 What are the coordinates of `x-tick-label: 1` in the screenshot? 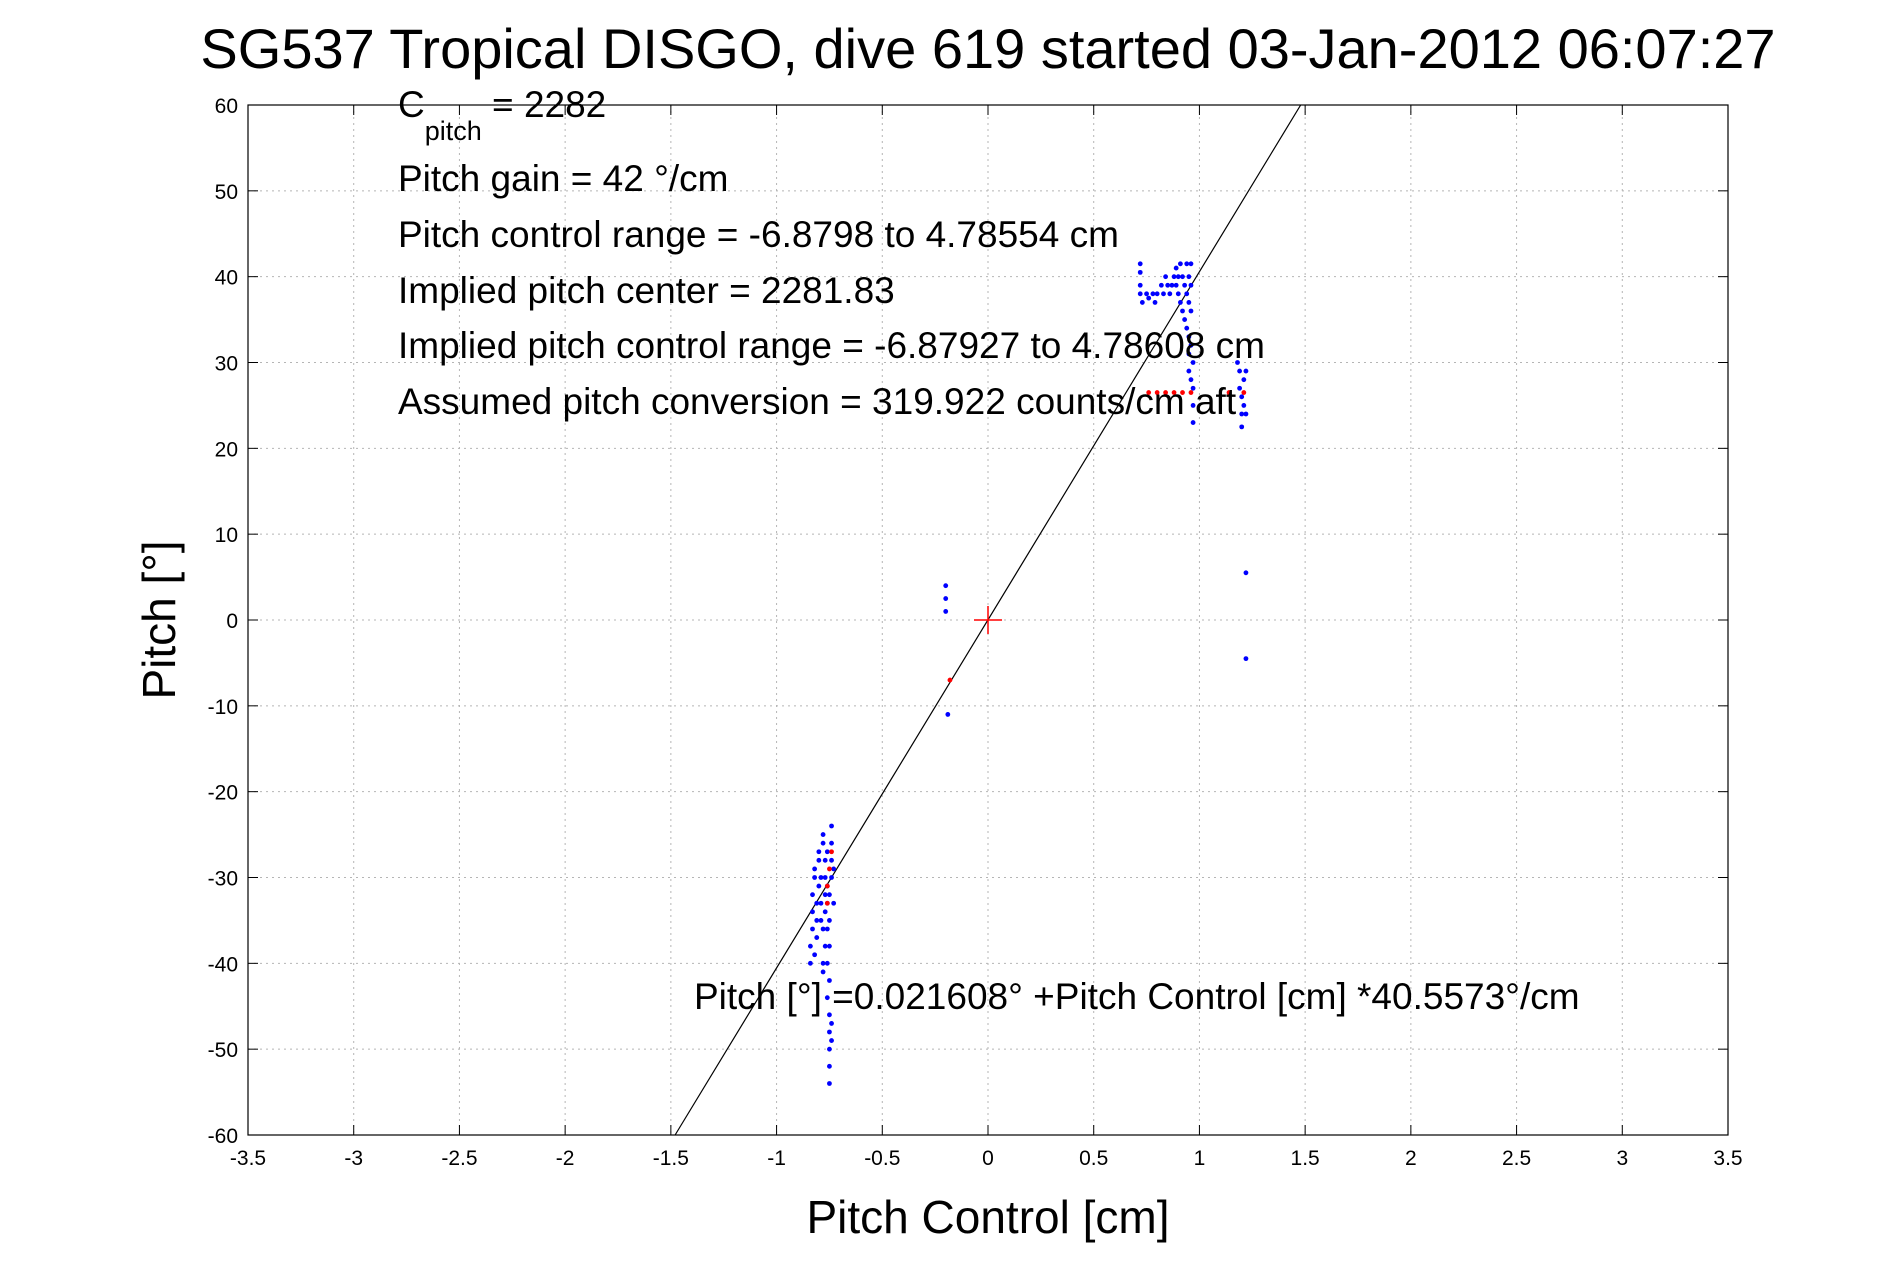 It's located at (1200, 1158).